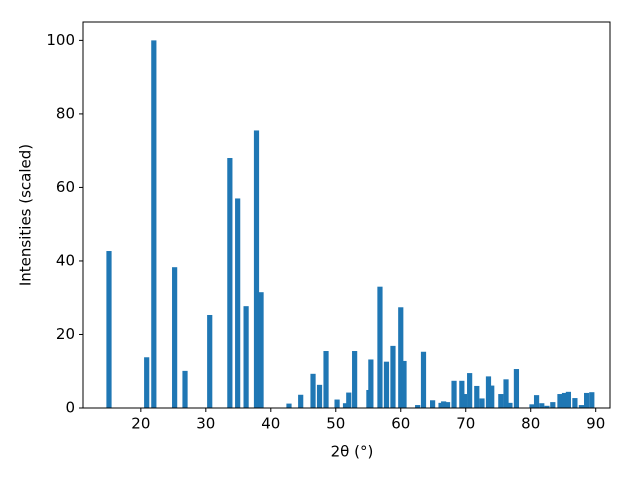 The width and height of the screenshot is (640, 480). What do you see at coordinates (26, 215) in the screenshot?
I see `y-axis-label: Intensities (scaled)` at bounding box center [26, 215].